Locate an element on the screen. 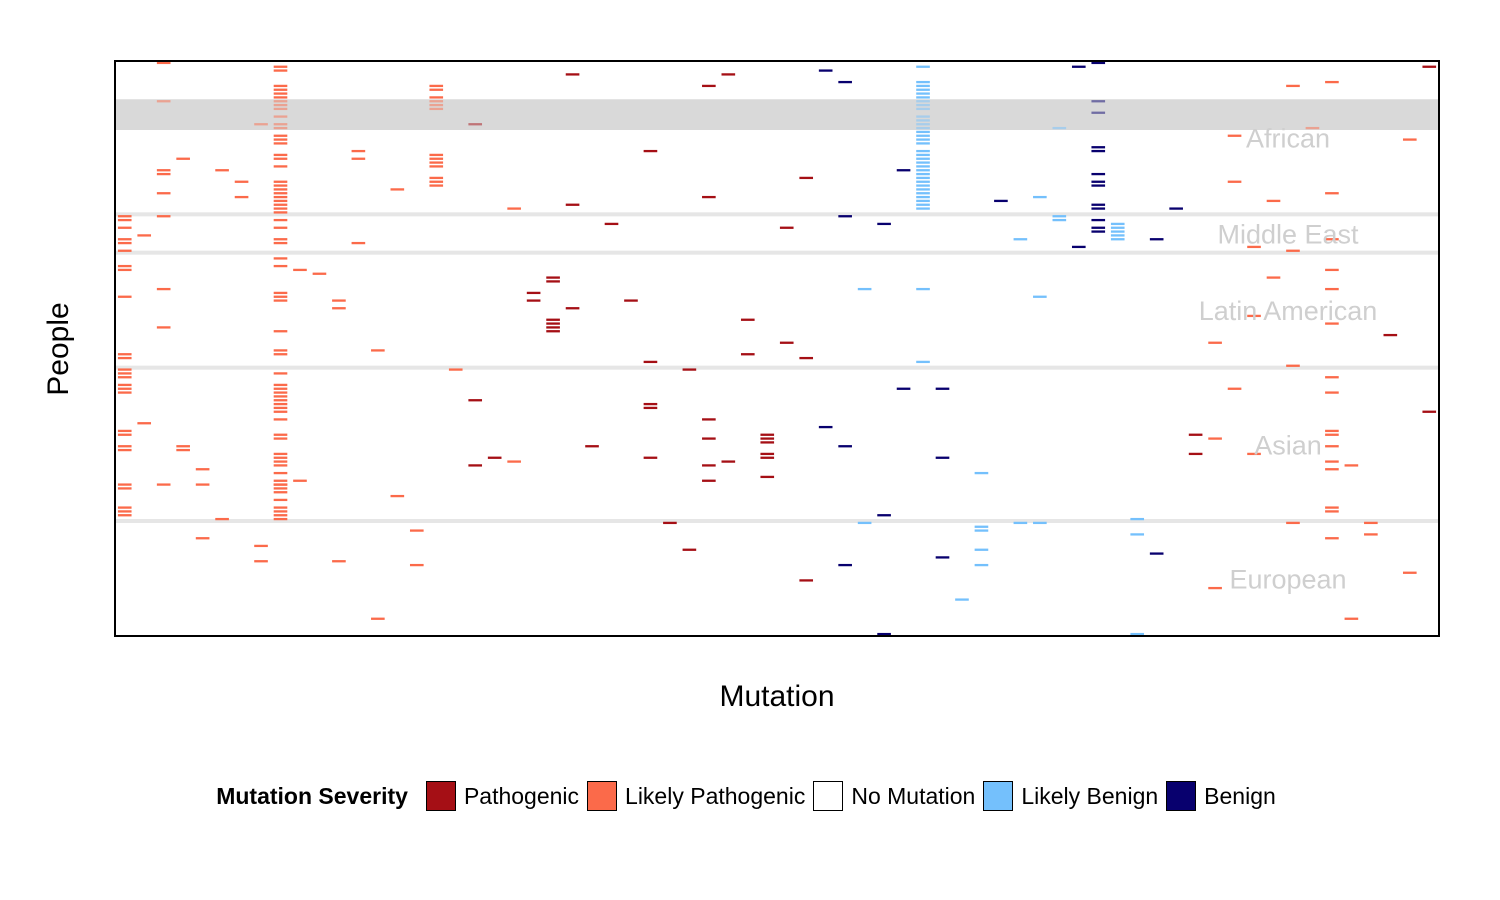 The image size is (1500, 900). group-label: African is located at coordinates (1288, 139).